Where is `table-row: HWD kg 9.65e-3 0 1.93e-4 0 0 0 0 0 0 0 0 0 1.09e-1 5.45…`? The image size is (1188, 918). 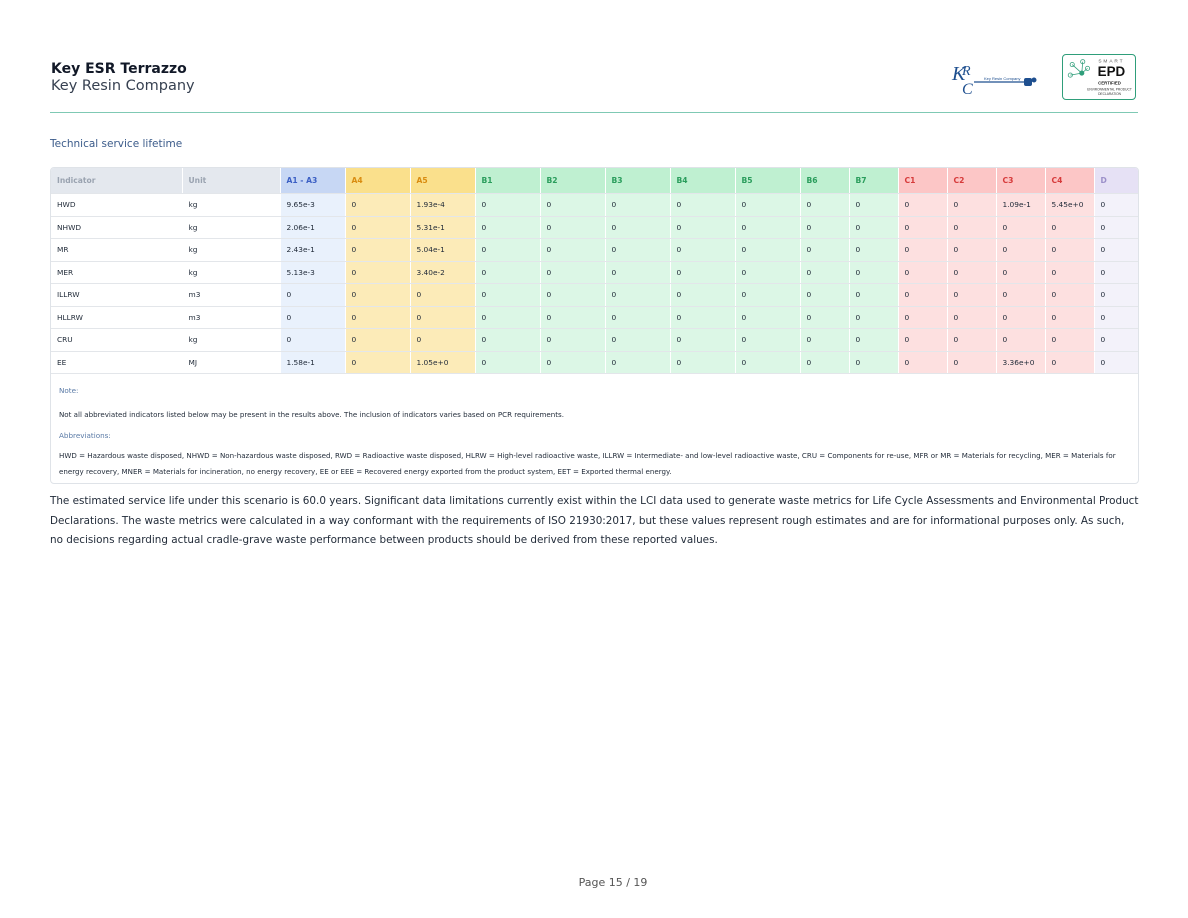 table-row: HWD kg 9.65e-3 0 1.93e-4 0 0 0 0 0 0 0 0 0 1.09e-1 5.45… is located at coordinates (594, 205).